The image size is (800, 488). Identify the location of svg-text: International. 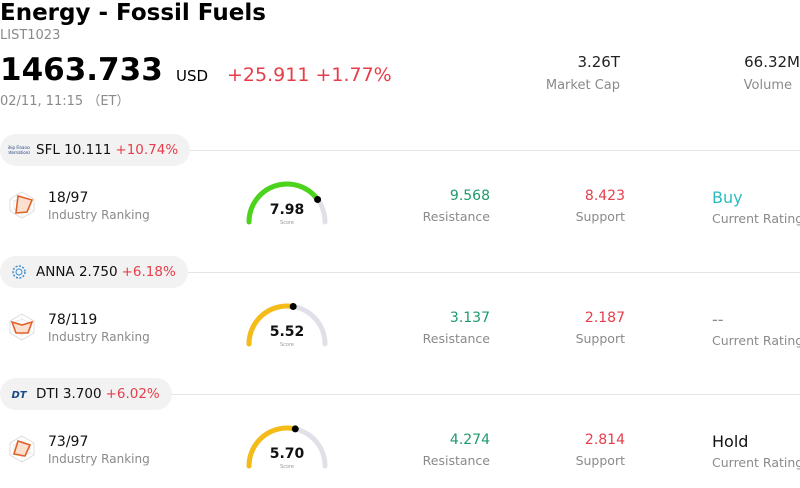
(19, 152).